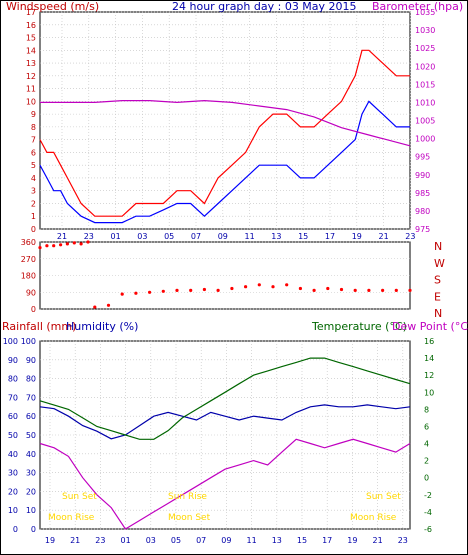 The image size is (468, 555). What do you see at coordinates (31, 12) in the screenshot?
I see `wind-y-tick: 17` at bounding box center [31, 12].